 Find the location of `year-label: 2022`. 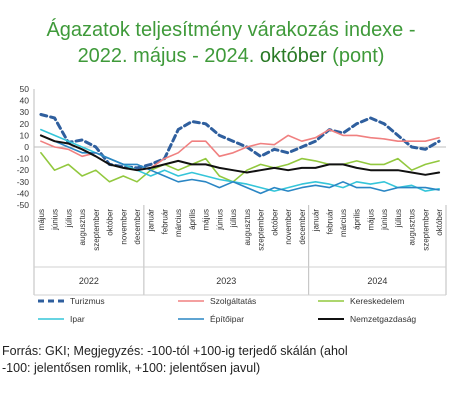

year-label: 2022 is located at coordinates (89, 281).